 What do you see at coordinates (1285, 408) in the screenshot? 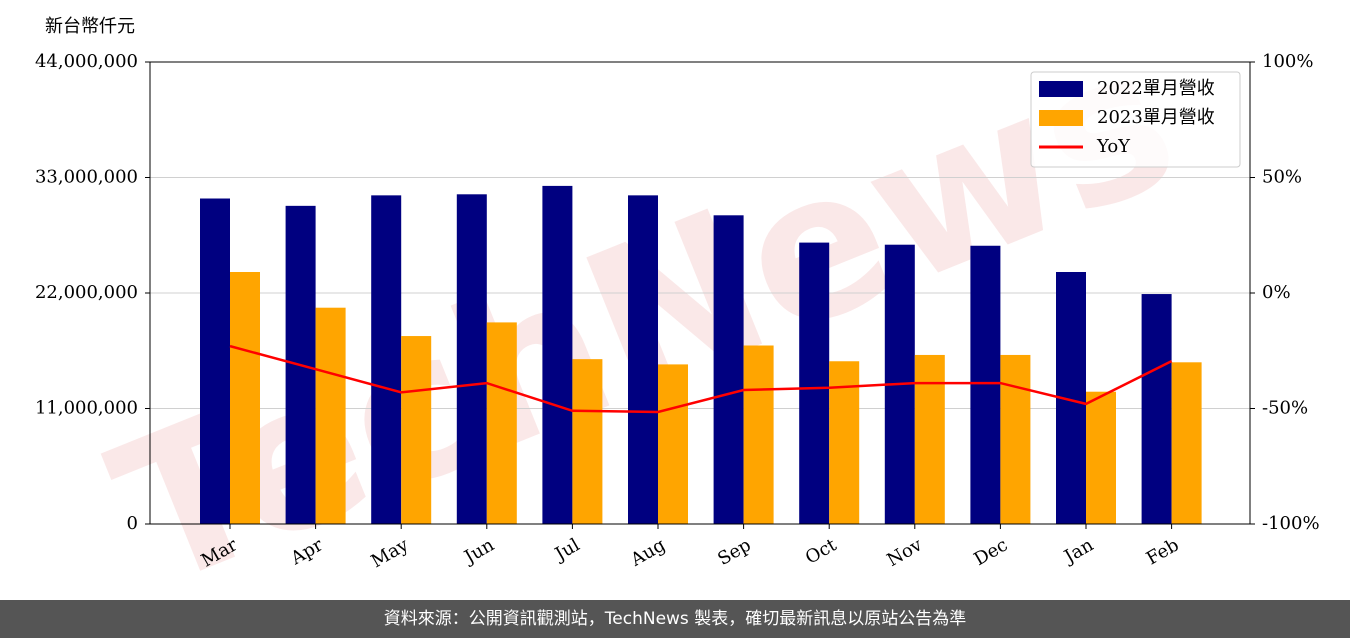
I see `y2-tick-label: -50%` at bounding box center [1285, 408].